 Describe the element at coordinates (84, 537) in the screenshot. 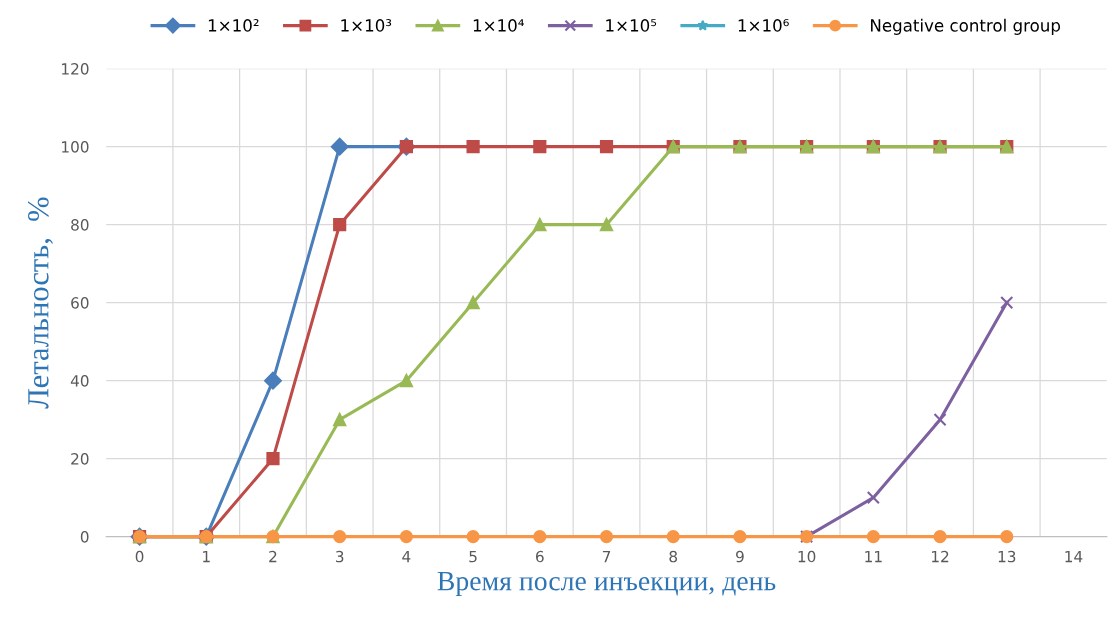

I see `y-tick-label: 0` at that location.